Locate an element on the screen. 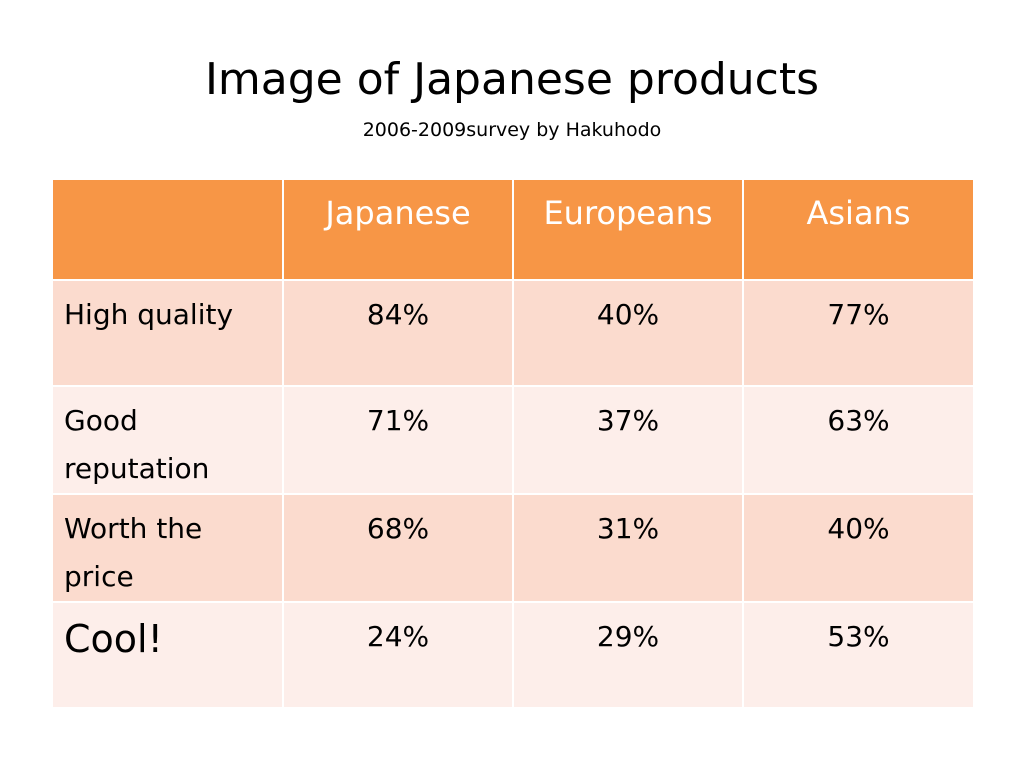 The width and height of the screenshot is (1024, 768). cell-high-quality-japanese: 84% is located at coordinates (398, 333).